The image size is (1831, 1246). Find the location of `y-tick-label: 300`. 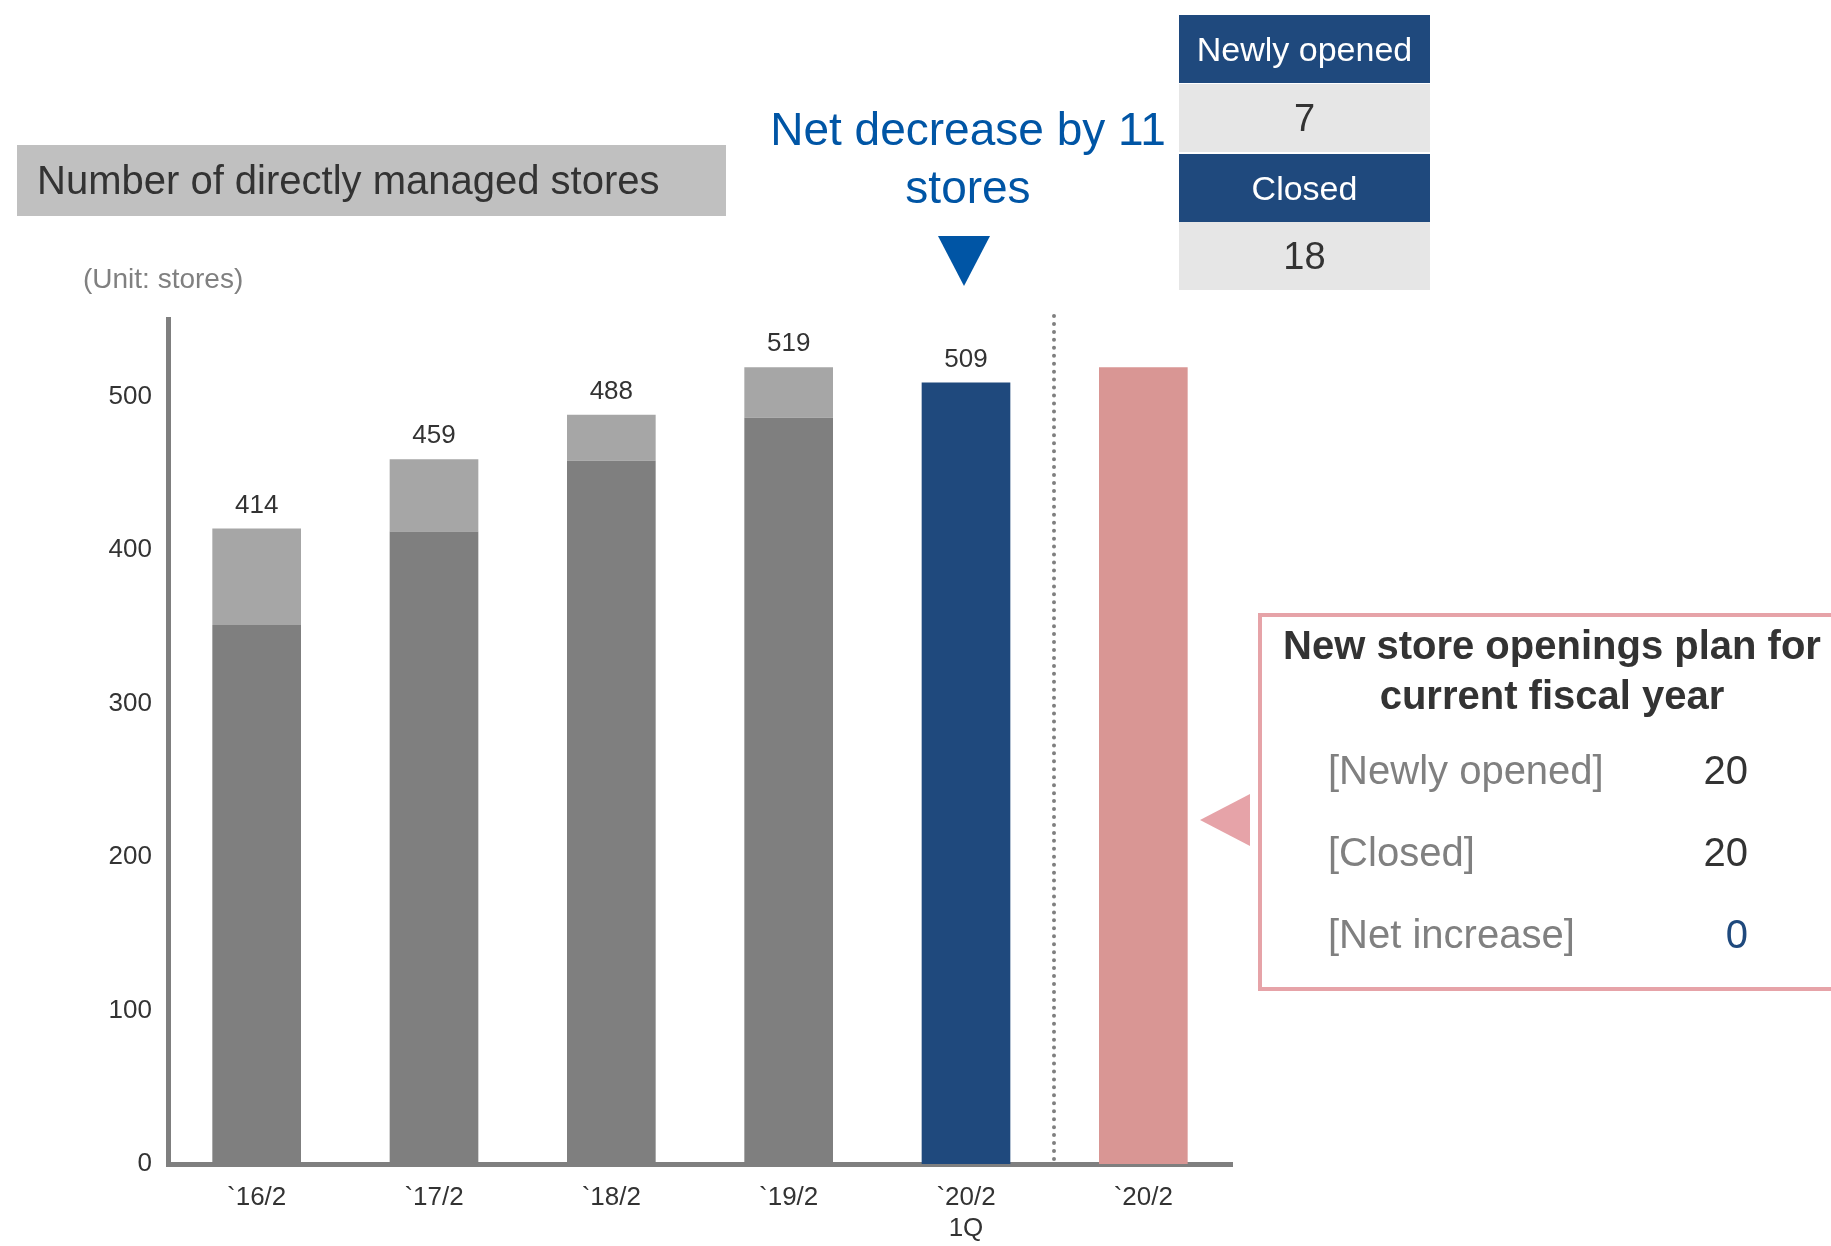

y-tick-label: 300 is located at coordinates (130, 701).